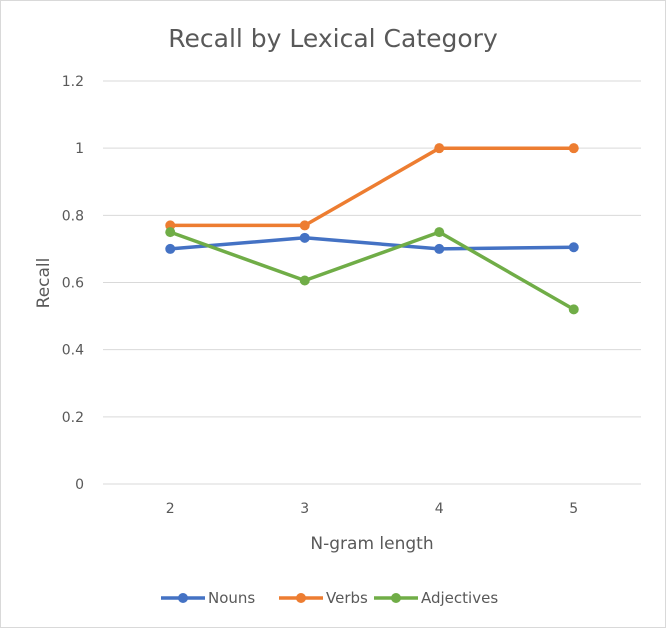 The height and width of the screenshot is (628, 666). I want to click on y-tick-label: 1, so click(79, 149).